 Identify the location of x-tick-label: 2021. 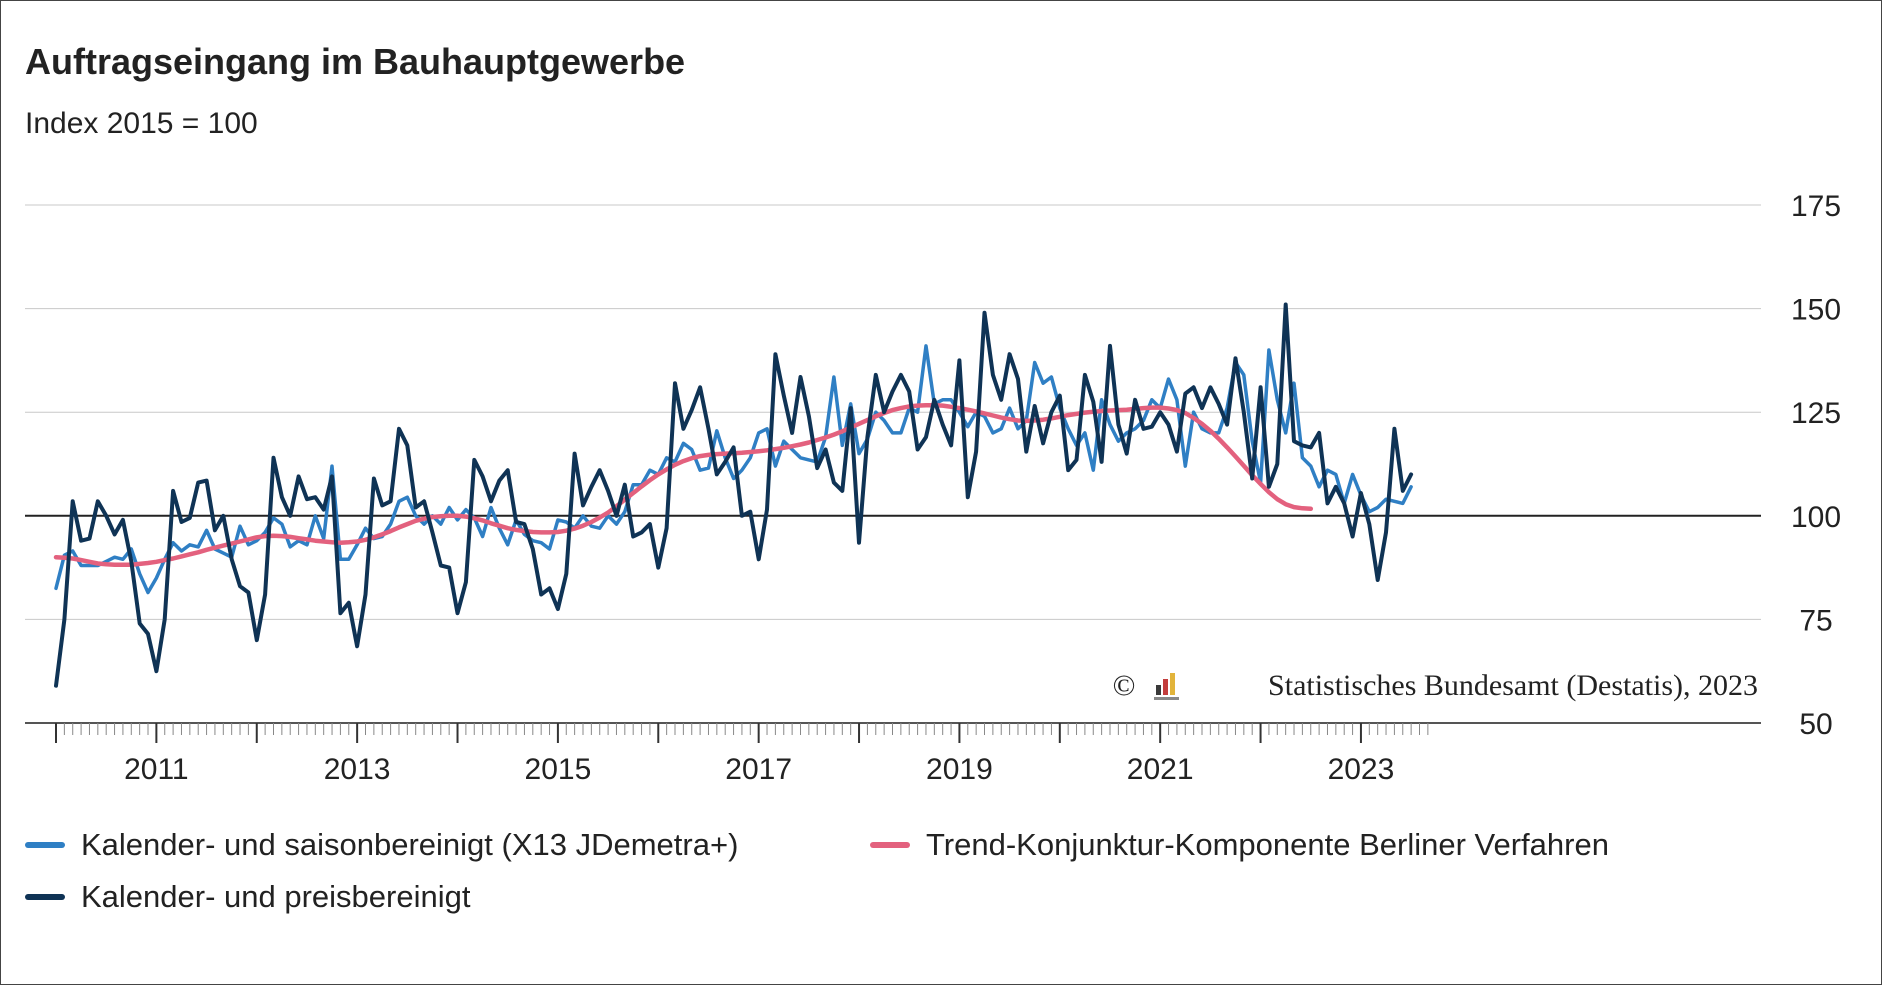
(1160, 769).